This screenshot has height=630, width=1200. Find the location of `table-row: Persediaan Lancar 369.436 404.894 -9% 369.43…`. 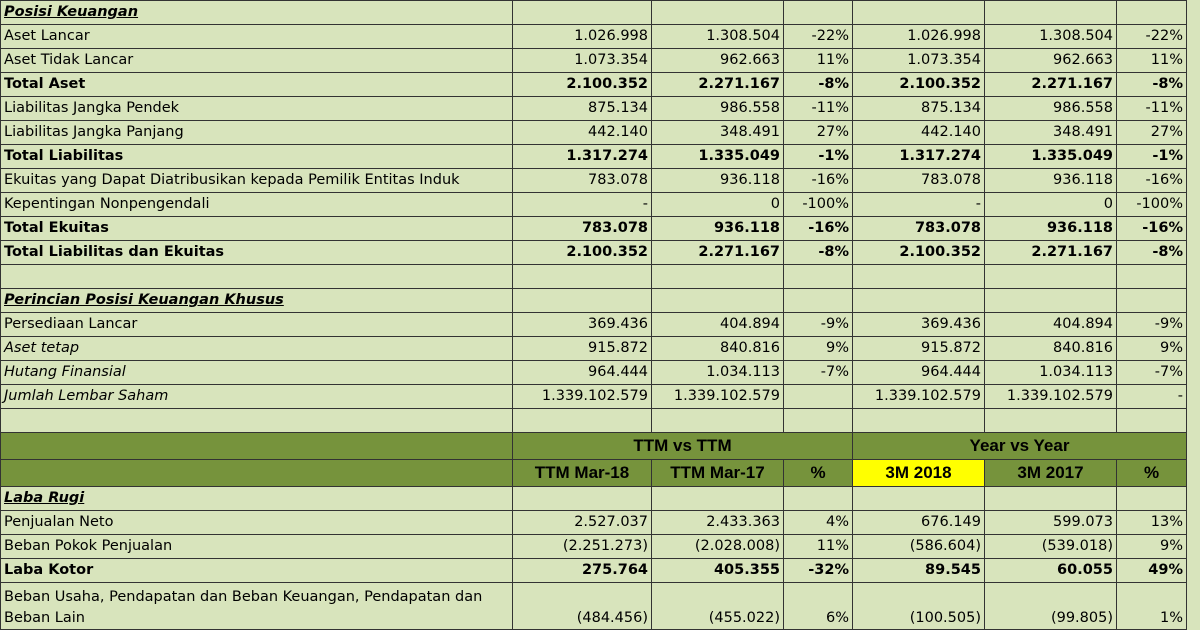

table-row: Persediaan Lancar 369.436 404.894 -9% 369.43… is located at coordinates (593, 324).